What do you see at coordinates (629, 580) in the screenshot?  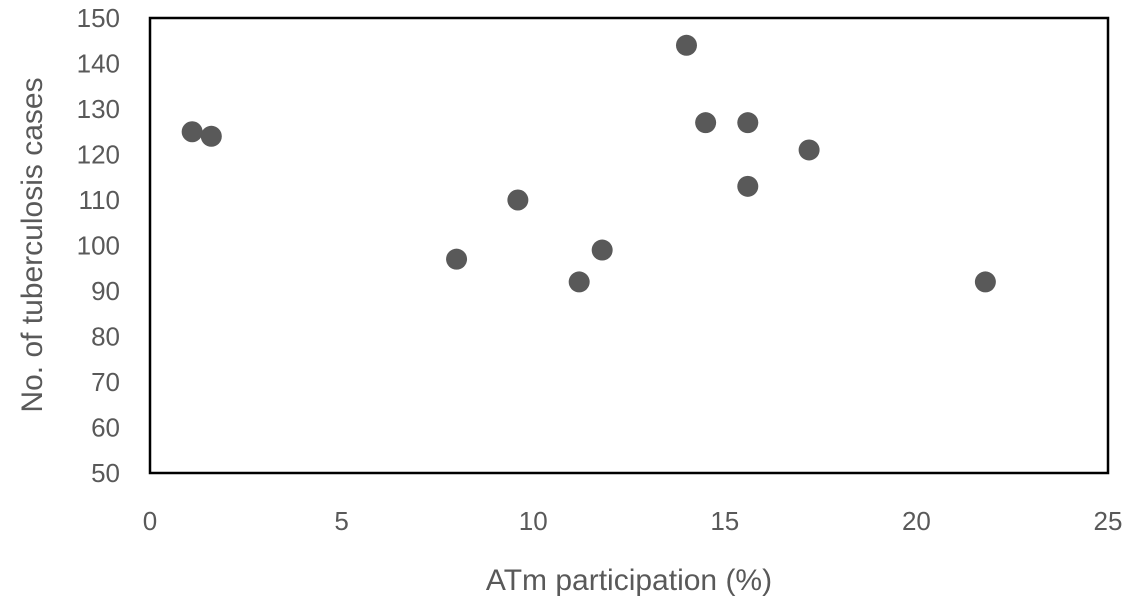 I see `x-axis-title: ATm participation (%)` at bounding box center [629, 580].